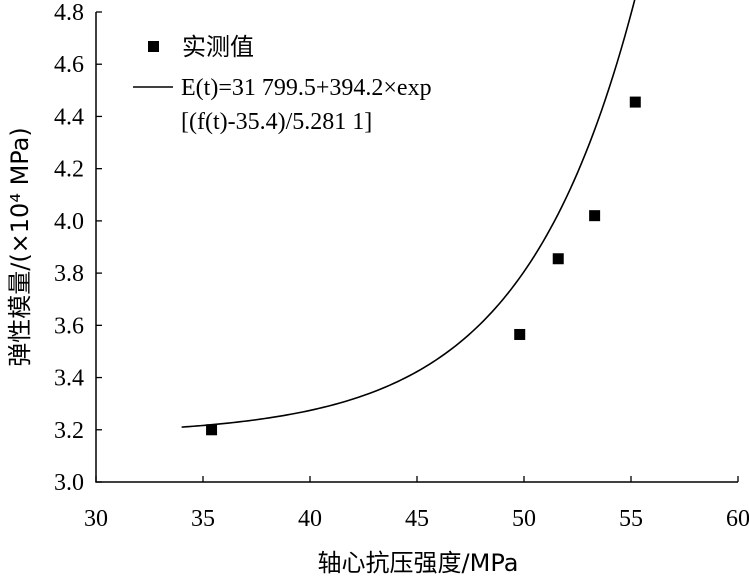 The width and height of the screenshot is (749, 578). Describe the element at coordinates (20, 247) in the screenshot. I see `y-axis-title: 弹性模量/(×10⁴ MPa)` at that location.